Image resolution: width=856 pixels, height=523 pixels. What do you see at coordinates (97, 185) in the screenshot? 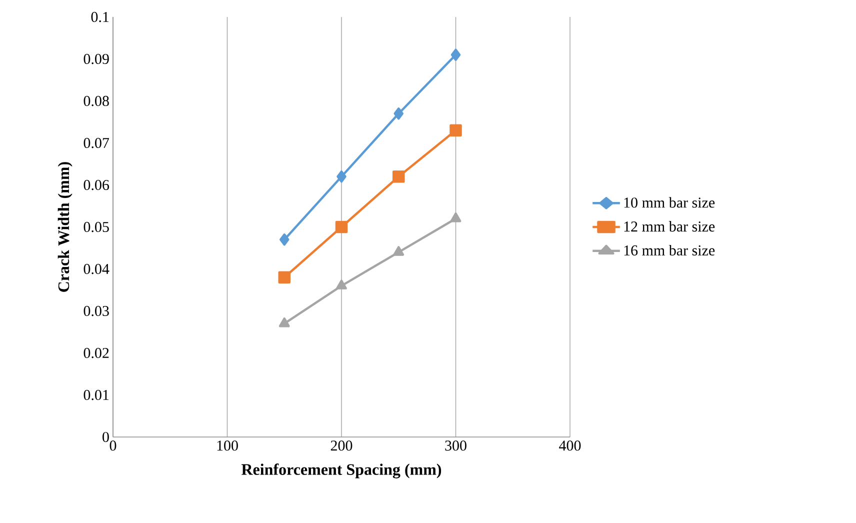
I see `y-tick-label: 0.06` at bounding box center [97, 185].